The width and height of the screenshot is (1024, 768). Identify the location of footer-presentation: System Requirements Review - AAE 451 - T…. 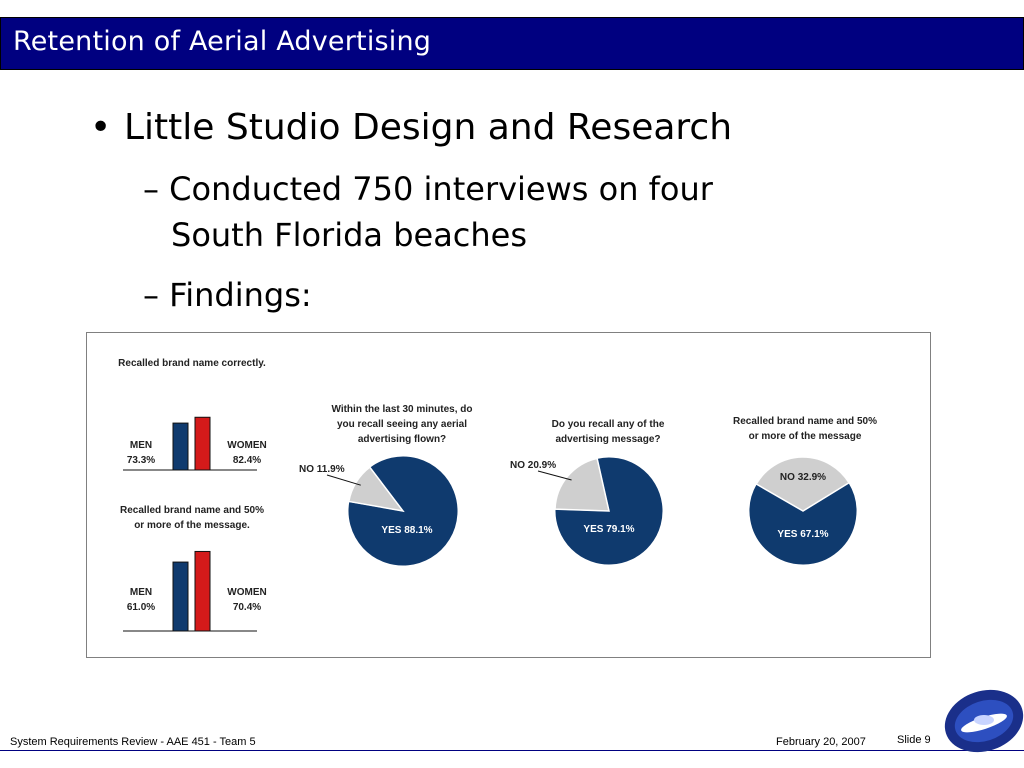
(133, 742).